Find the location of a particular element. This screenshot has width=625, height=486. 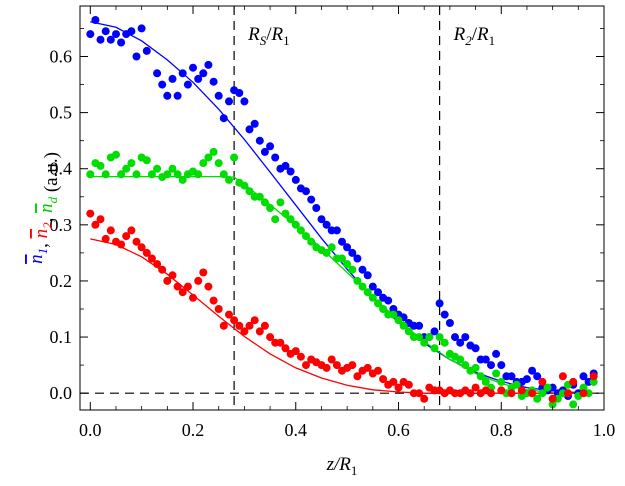

y-axis-title: n1, n2, nd (a.u.) is located at coordinates (44, 208).